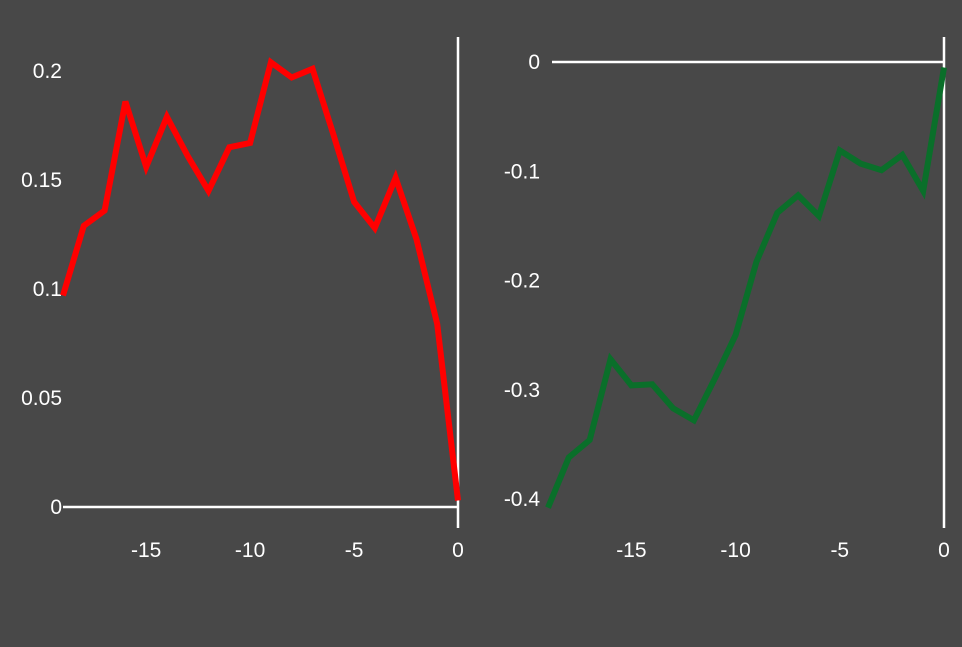  What do you see at coordinates (47, 289) in the screenshot?
I see `y-tick-label: 0.1` at bounding box center [47, 289].